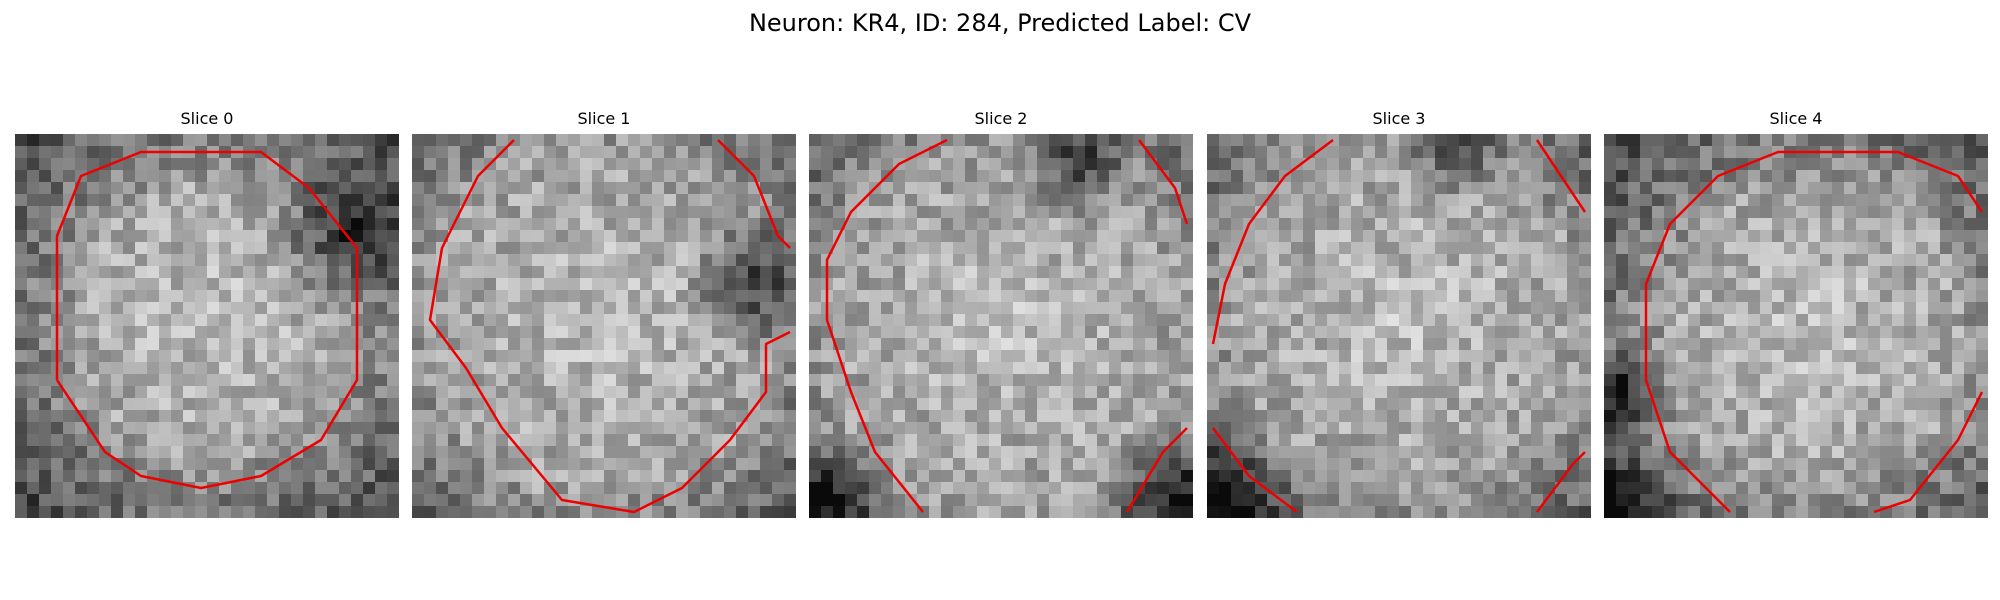 This screenshot has height=600, width=2000. What do you see at coordinates (1796, 118) in the screenshot?
I see `slice-title-4: Slice 4` at bounding box center [1796, 118].